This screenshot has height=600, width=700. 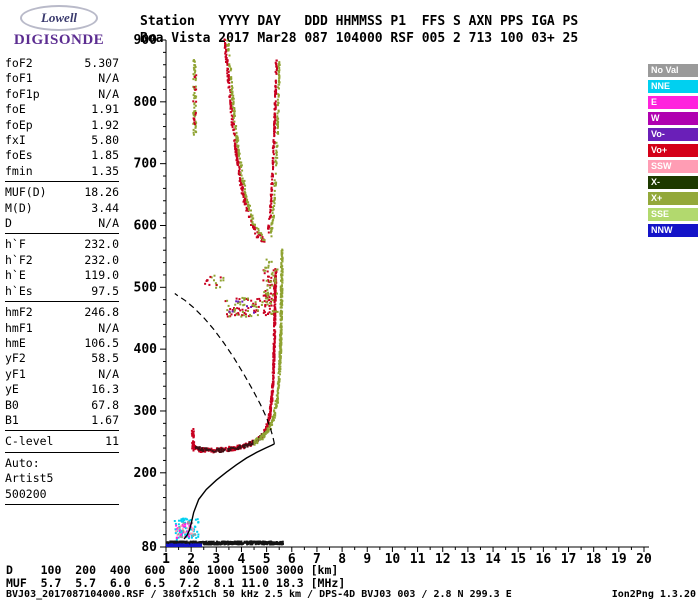 I want to click on header-col-day: DAY Mar28, so click(x=277, y=30).